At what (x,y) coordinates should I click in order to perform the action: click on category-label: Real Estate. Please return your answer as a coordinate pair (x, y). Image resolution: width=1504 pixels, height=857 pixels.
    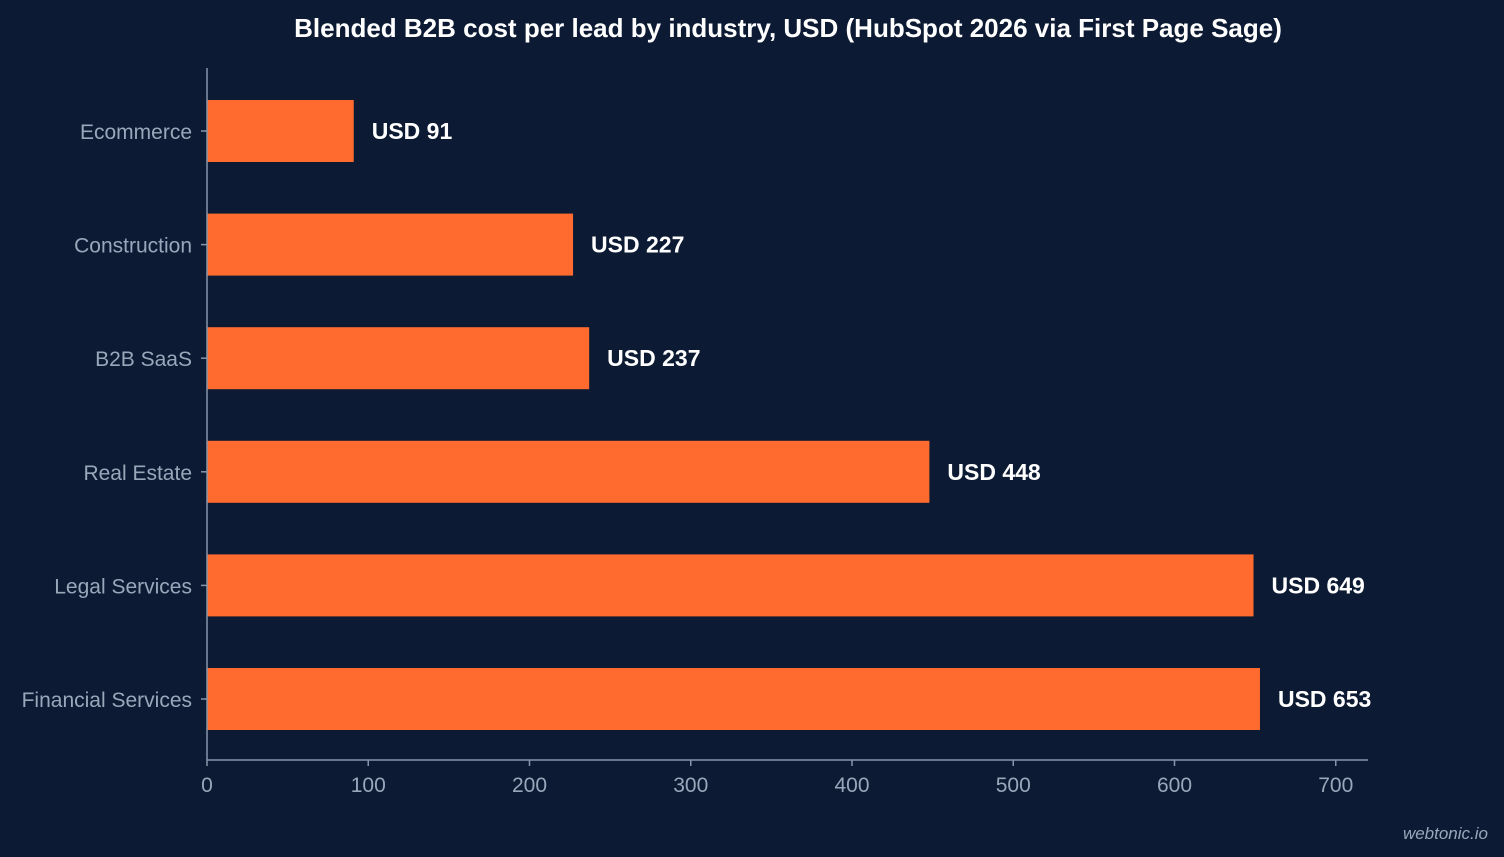
    Looking at the image, I should click on (137, 473).